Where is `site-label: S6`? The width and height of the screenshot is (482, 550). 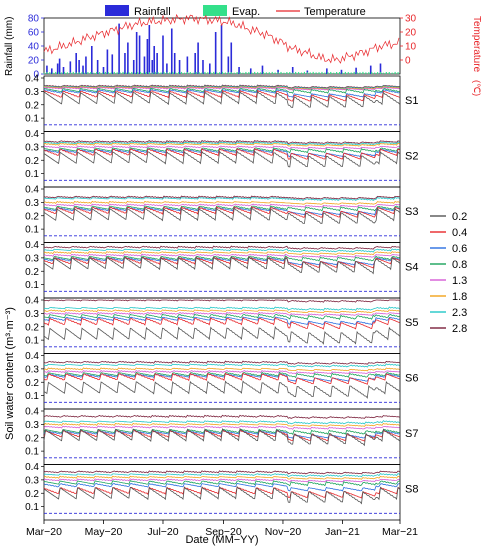 site-label: S6 is located at coordinates (411, 379).